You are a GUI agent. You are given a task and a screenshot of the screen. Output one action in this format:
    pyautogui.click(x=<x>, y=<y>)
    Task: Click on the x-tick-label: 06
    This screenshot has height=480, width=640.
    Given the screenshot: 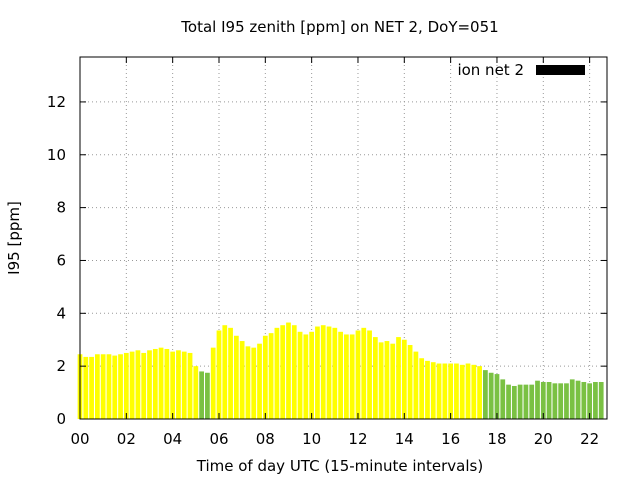 What is the action you would take?
    pyautogui.click(x=218, y=439)
    